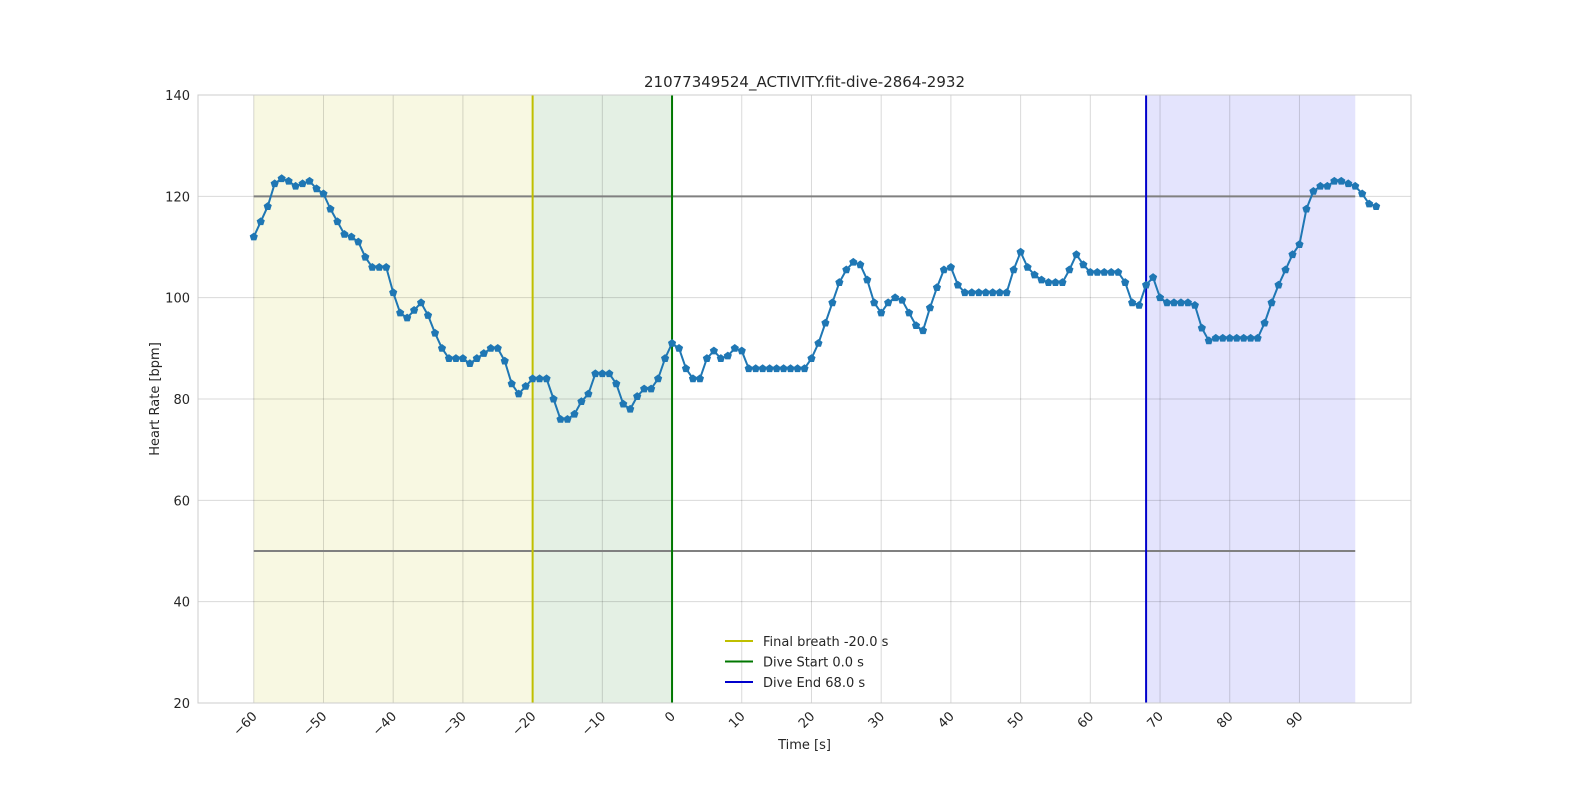 This screenshot has height=800, width=1590. I want to click on x-tick-label: 60, so click(1086, 720).